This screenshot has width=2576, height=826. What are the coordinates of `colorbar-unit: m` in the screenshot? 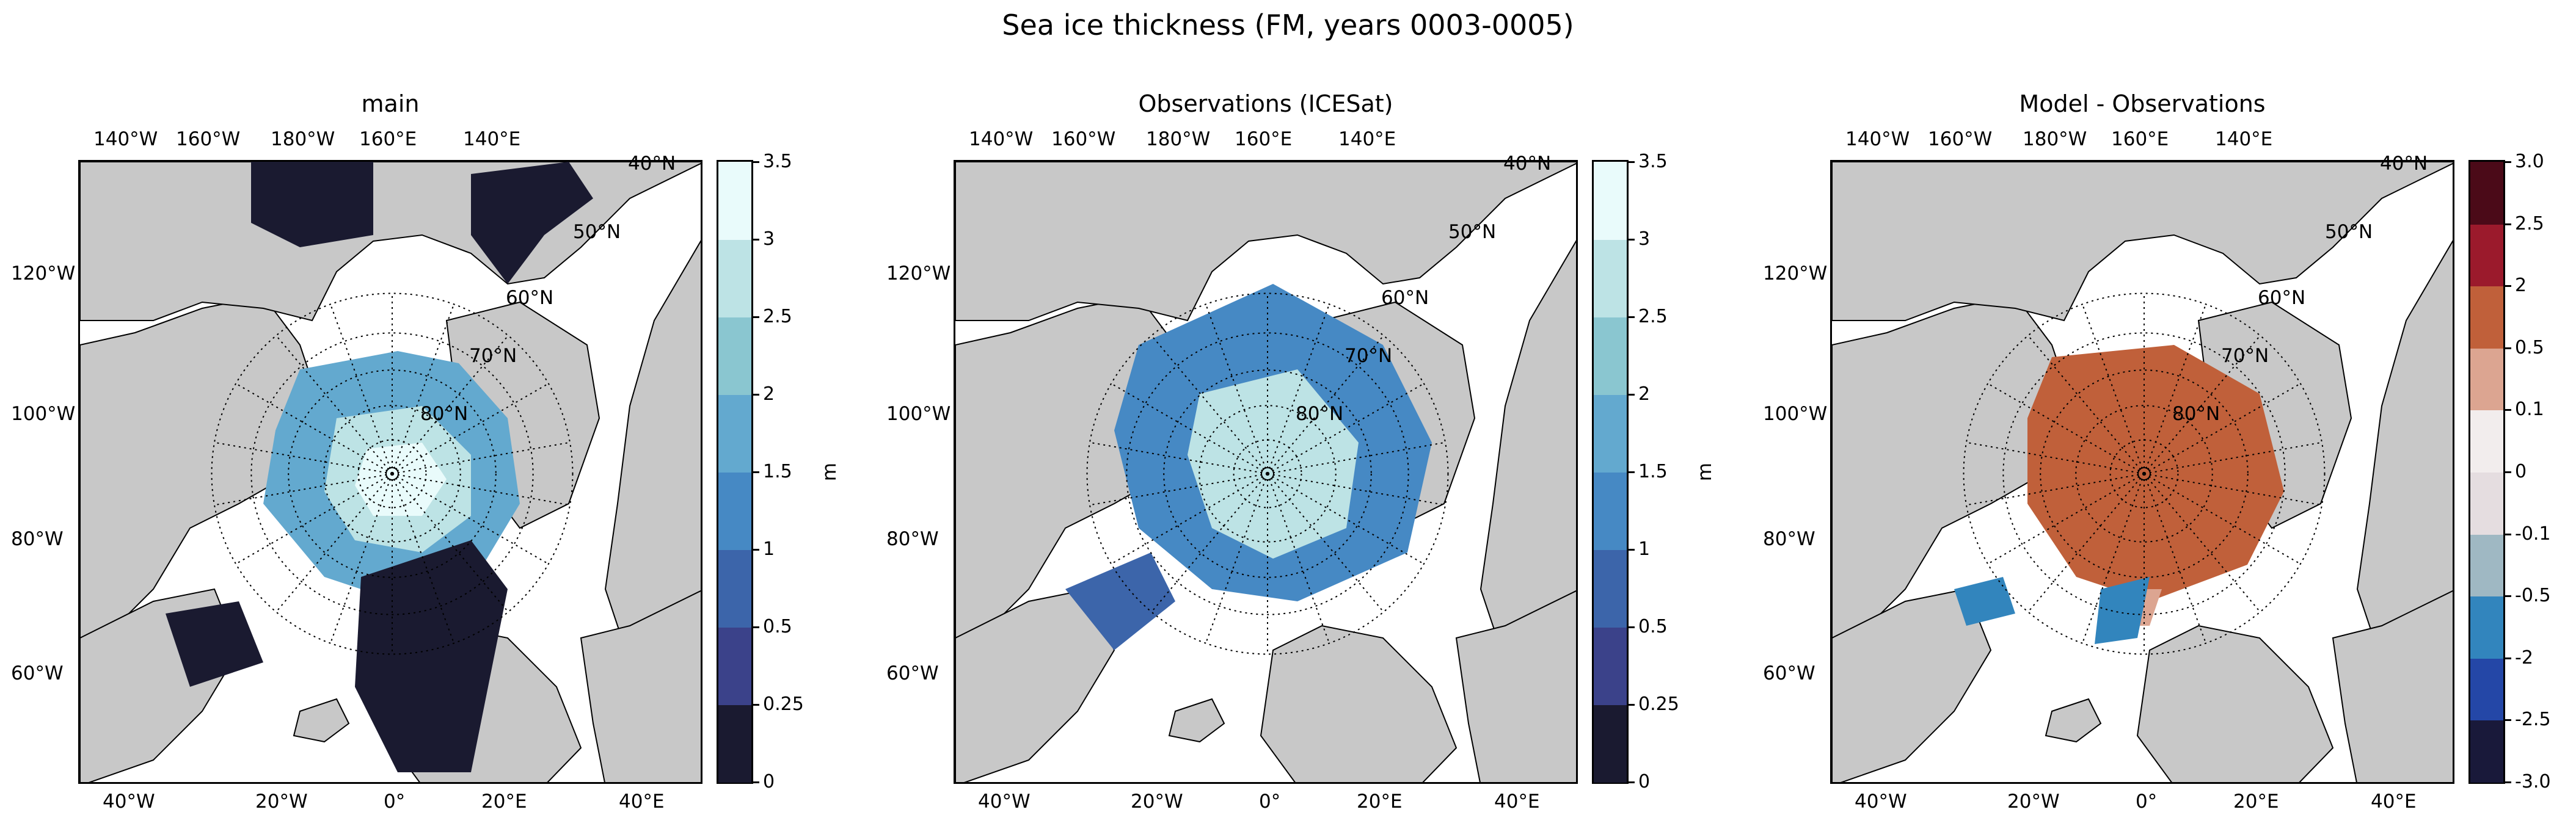 It's located at (2573, 472).